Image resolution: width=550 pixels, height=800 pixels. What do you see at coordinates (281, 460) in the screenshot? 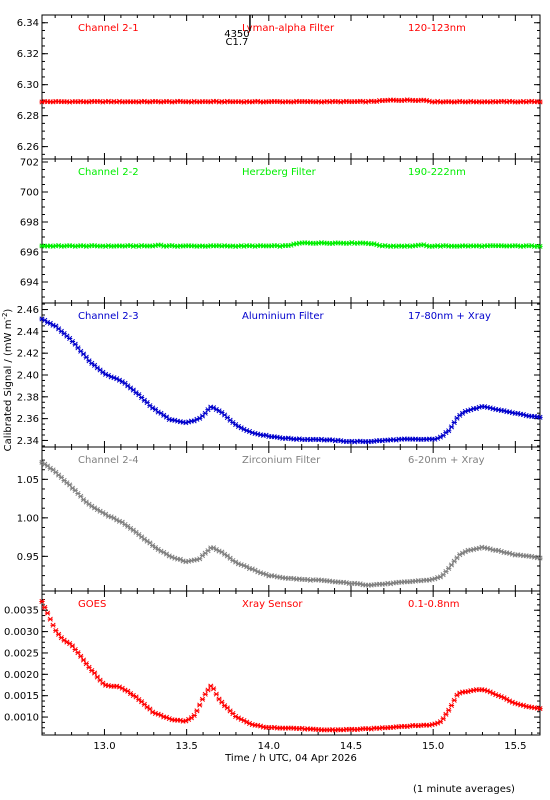
I see `filter-label: Zirconium Filter` at bounding box center [281, 460].